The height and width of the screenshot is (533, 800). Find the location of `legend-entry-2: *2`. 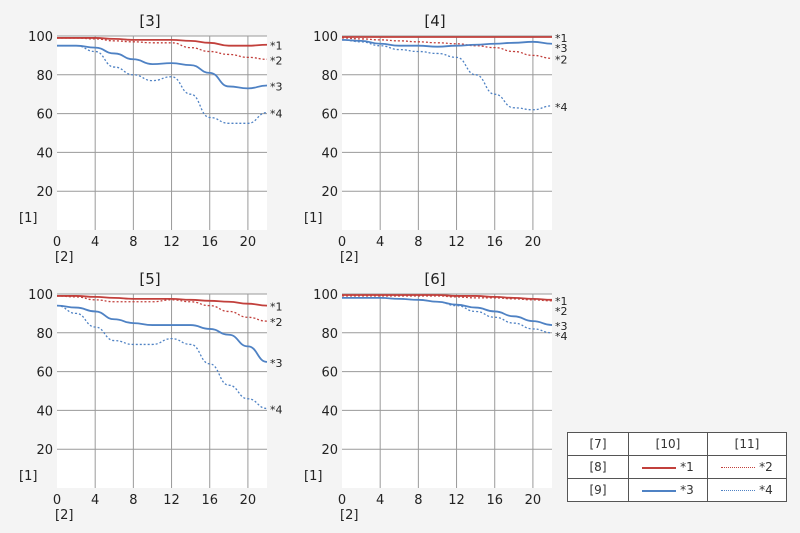

legend-entry-2: *2 is located at coordinates (747, 467).